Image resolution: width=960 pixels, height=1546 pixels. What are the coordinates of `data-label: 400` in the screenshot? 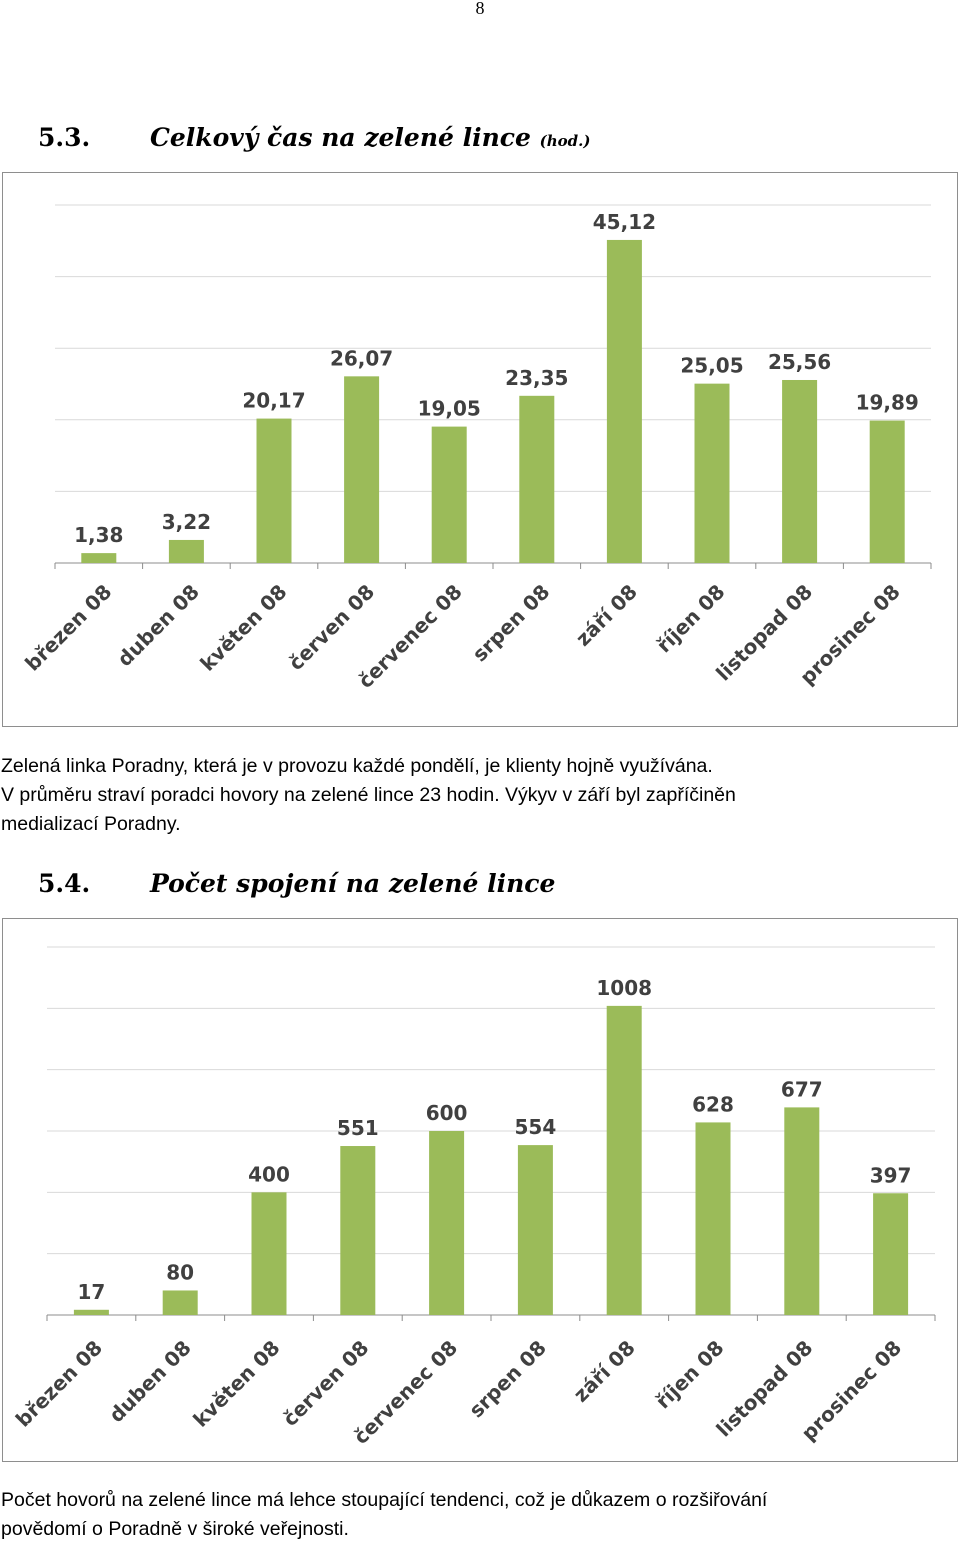 It's located at (269, 1174).